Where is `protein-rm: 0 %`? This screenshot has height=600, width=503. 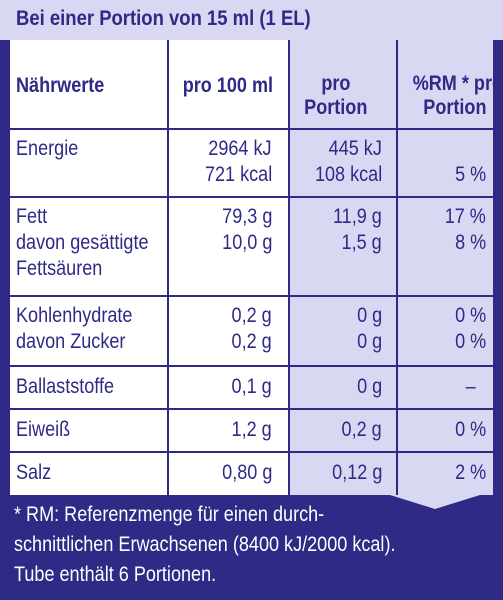
protein-rm: 0 % is located at coordinates (470, 429).